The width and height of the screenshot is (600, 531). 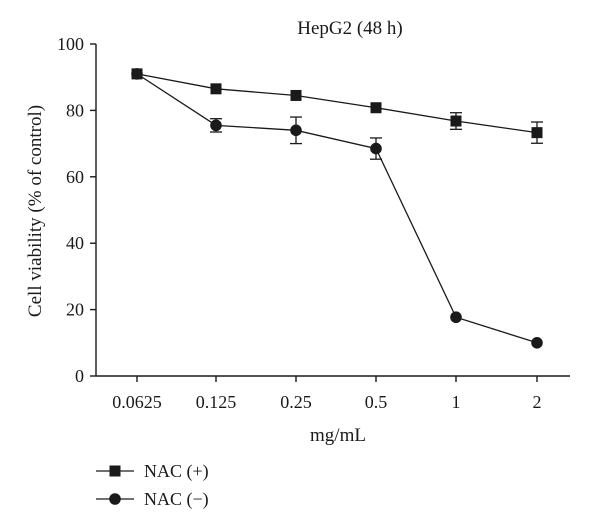 I want to click on y-tick-label: 100, so click(x=70, y=44).